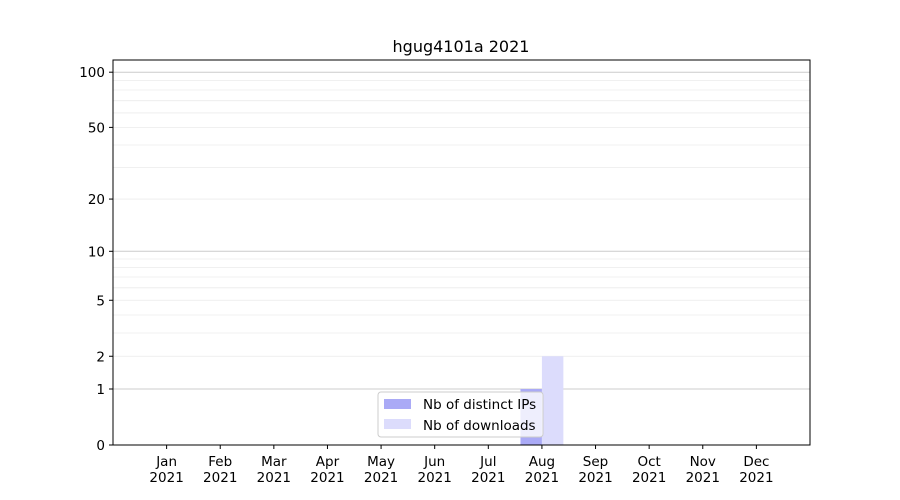 Image resolution: width=900 pixels, height=500 pixels. I want to click on y-tick-label: 100, so click(92, 73).